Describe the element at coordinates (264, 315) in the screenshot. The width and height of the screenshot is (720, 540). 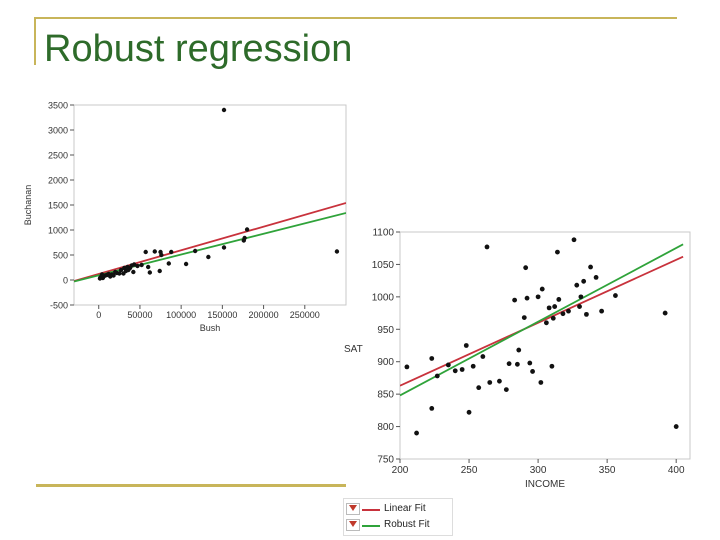
I see `x-tick-label: 200000` at that location.